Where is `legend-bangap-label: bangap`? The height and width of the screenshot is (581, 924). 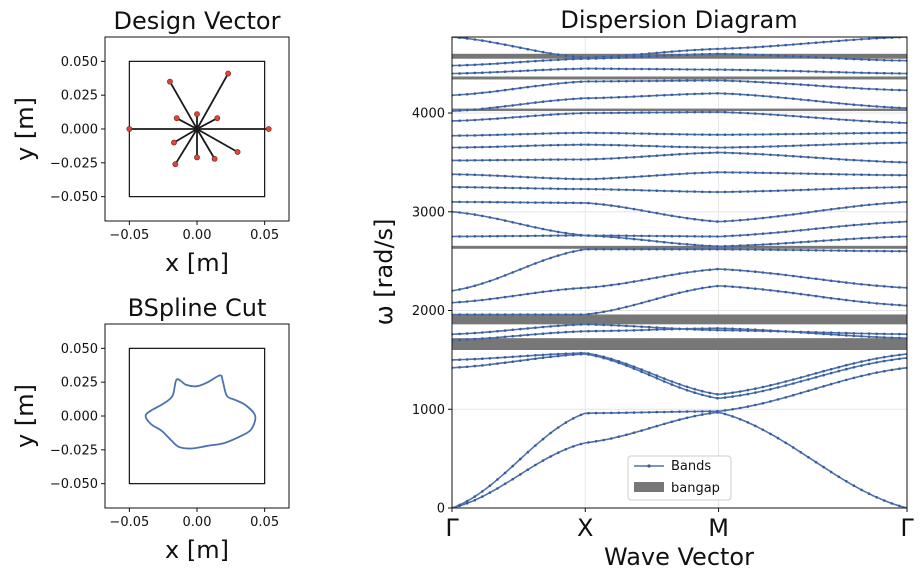 legend-bangap-label: bangap is located at coordinates (695, 488).